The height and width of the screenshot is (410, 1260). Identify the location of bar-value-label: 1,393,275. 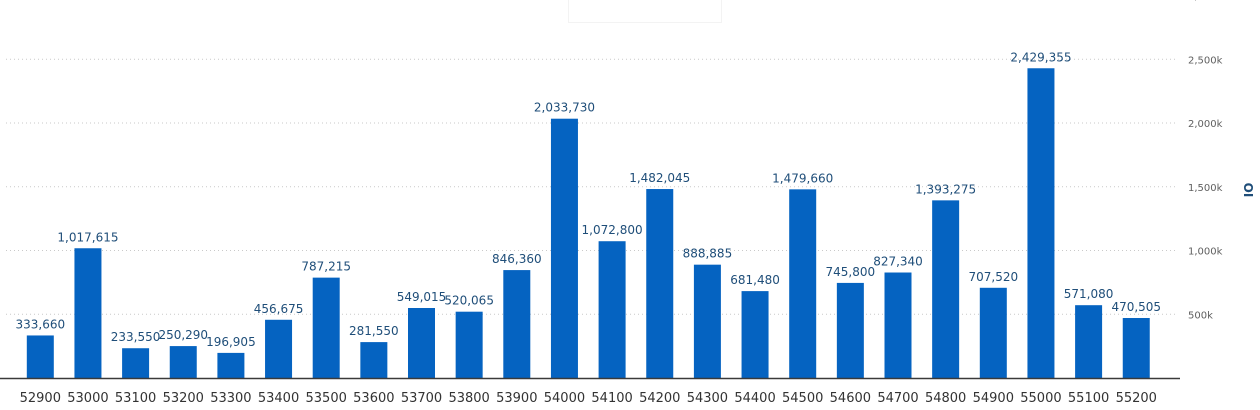
(945, 189).